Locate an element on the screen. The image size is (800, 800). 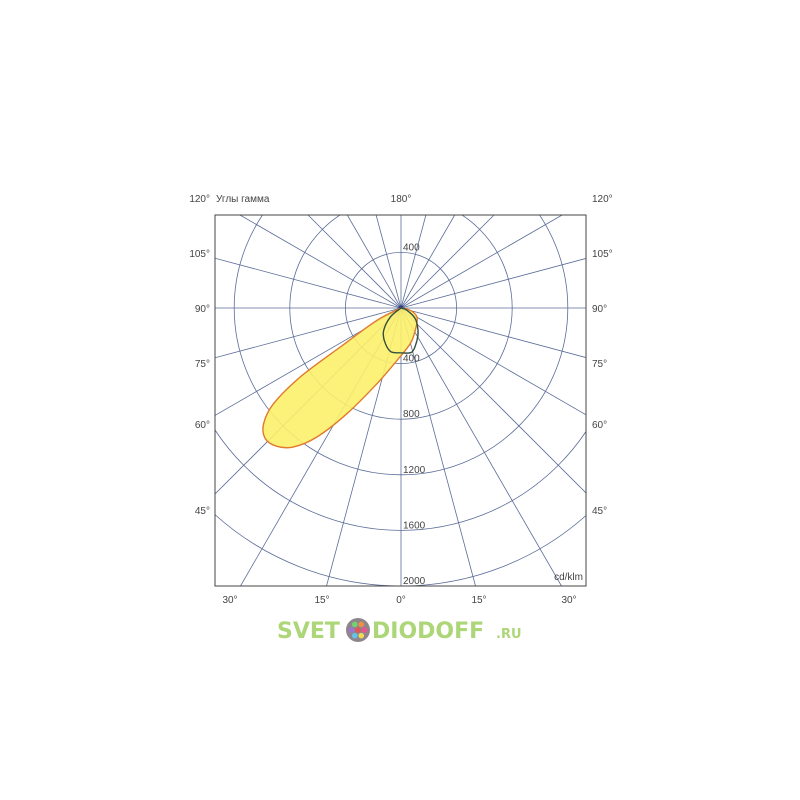
angle-label-left: 105° is located at coordinates (199, 254).